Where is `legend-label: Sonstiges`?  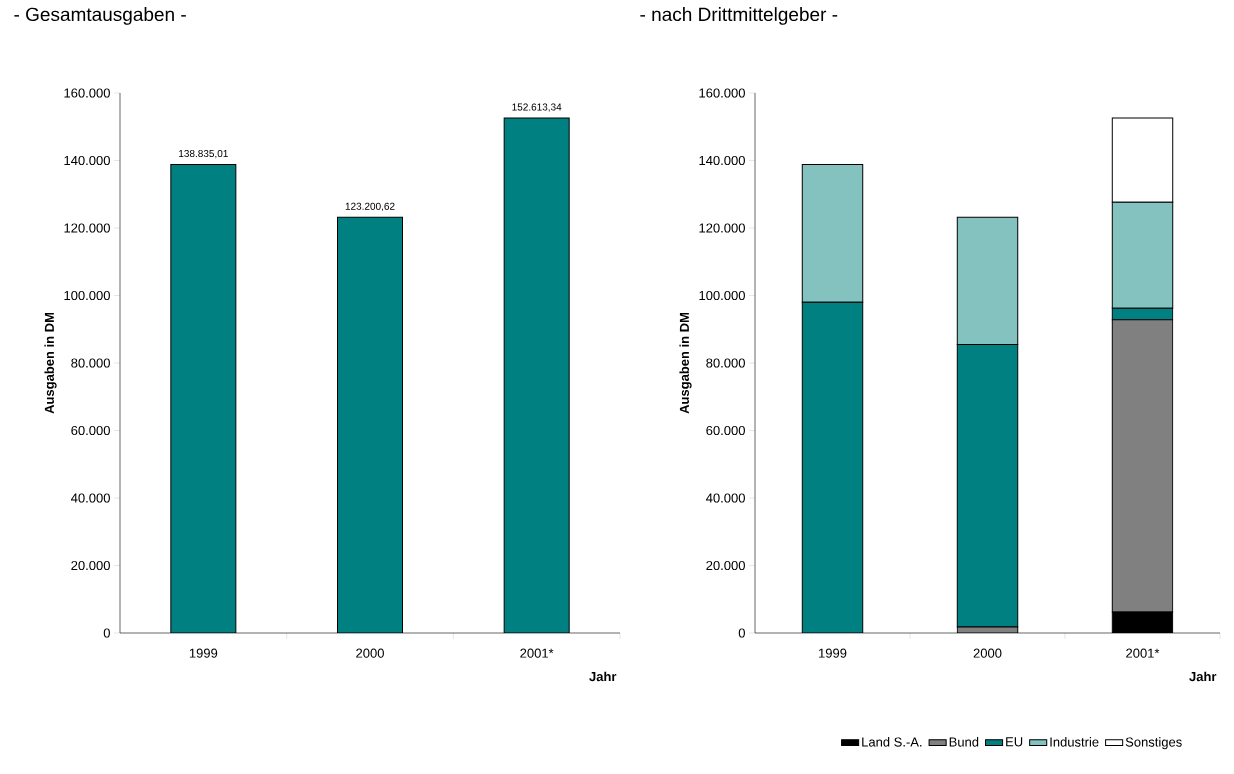
legend-label: Sonstiges is located at coordinates (1153, 743).